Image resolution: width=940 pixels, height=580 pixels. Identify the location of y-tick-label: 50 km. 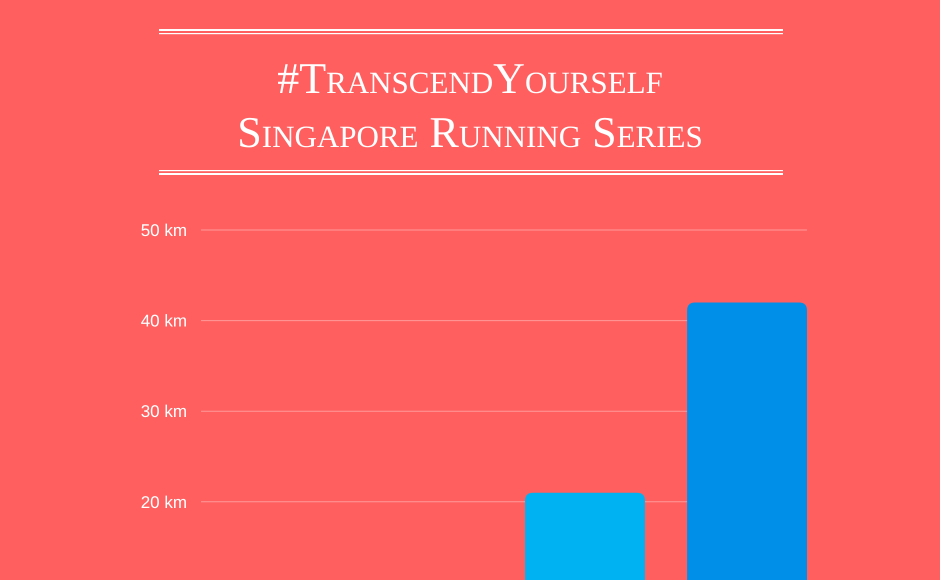
(163, 230).